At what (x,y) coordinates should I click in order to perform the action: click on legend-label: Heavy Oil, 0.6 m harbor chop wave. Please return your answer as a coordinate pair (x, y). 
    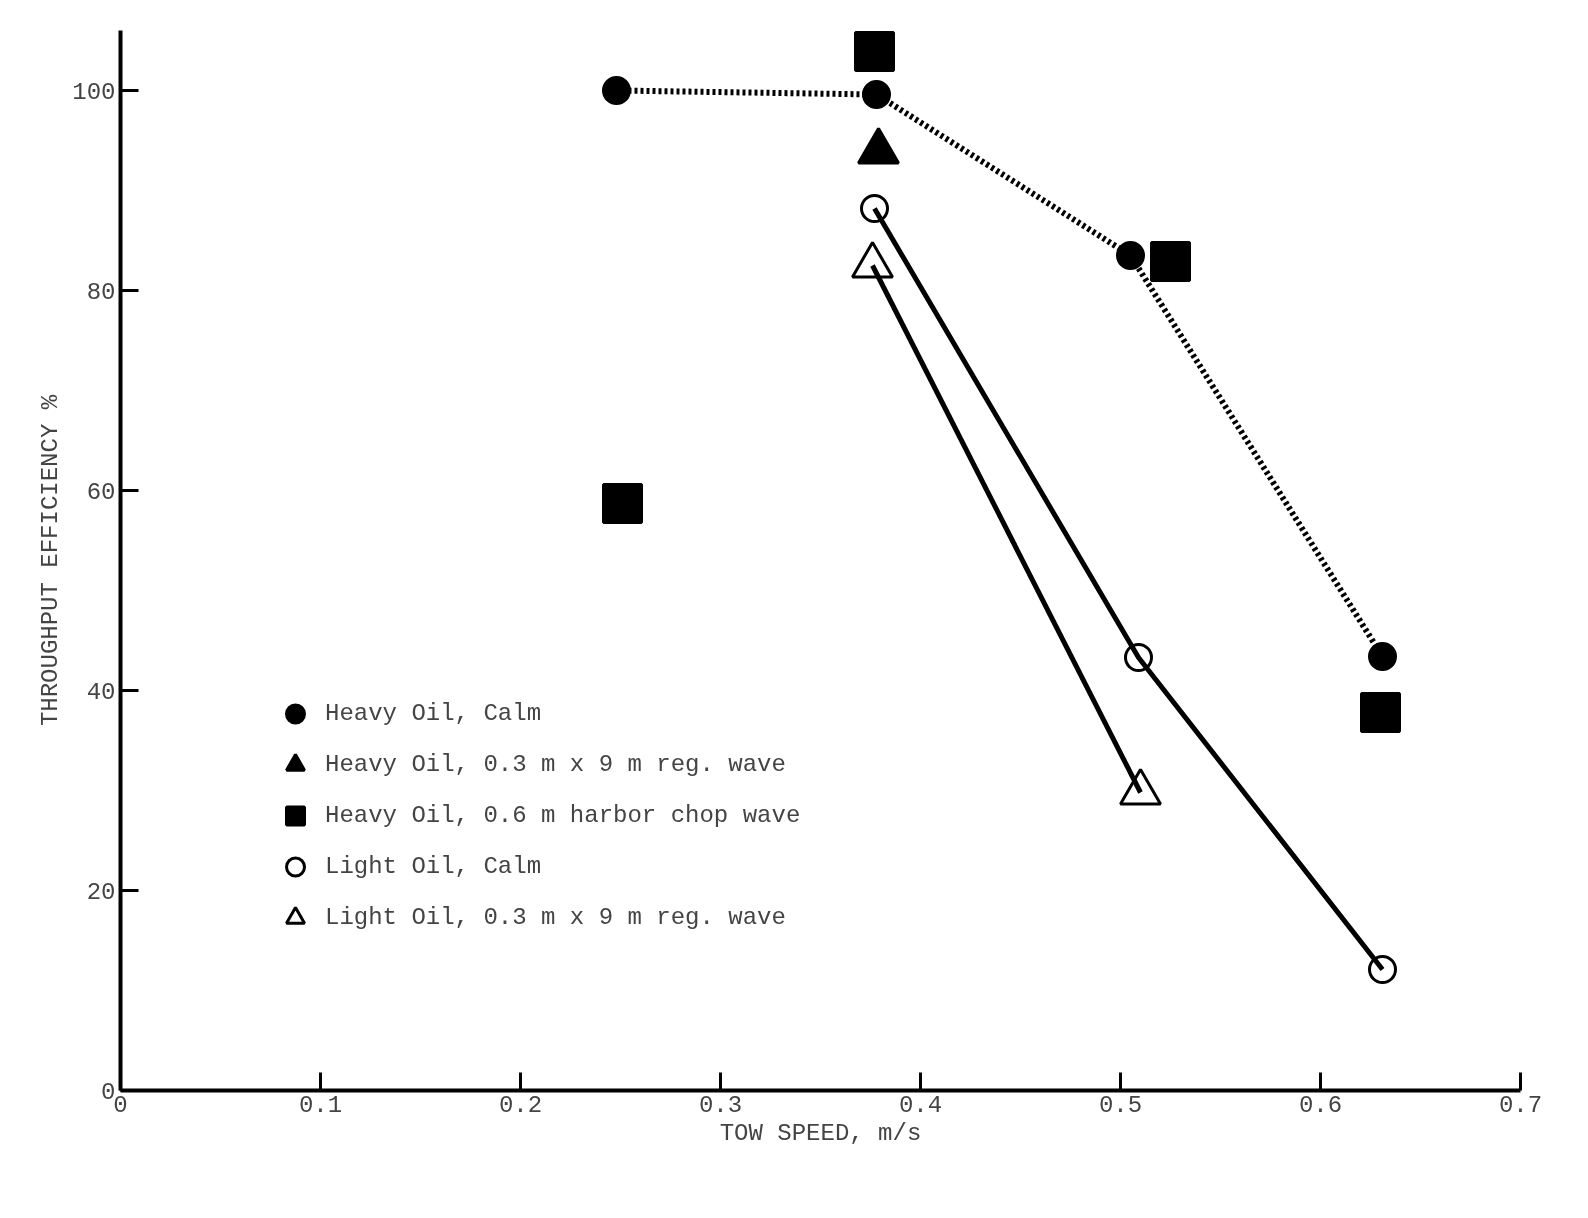
    Looking at the image, I should click on (563, 815).